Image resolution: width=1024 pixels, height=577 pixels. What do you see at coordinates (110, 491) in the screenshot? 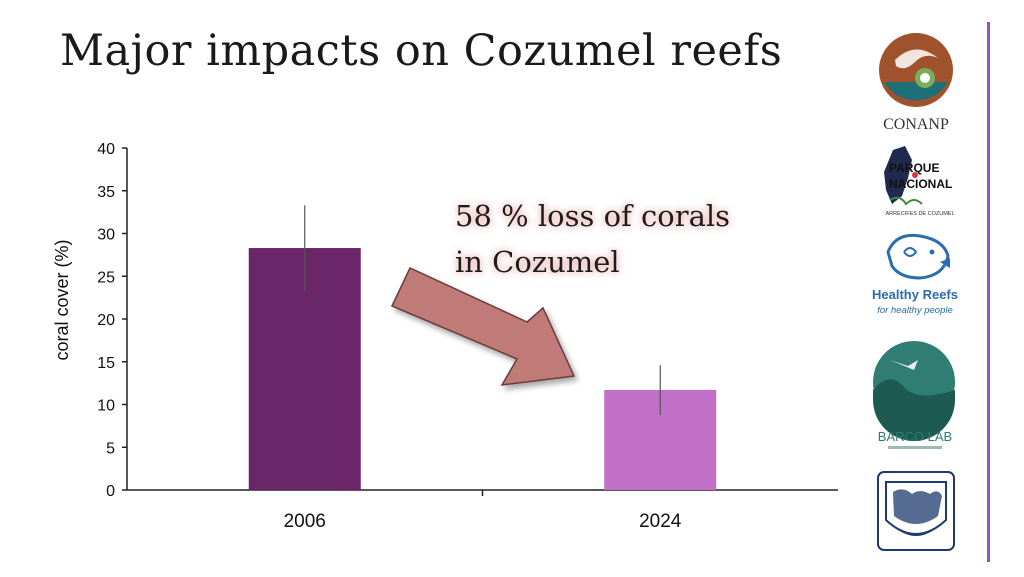
I see `y-tick-label: 0` at bounding box center [110, 491].